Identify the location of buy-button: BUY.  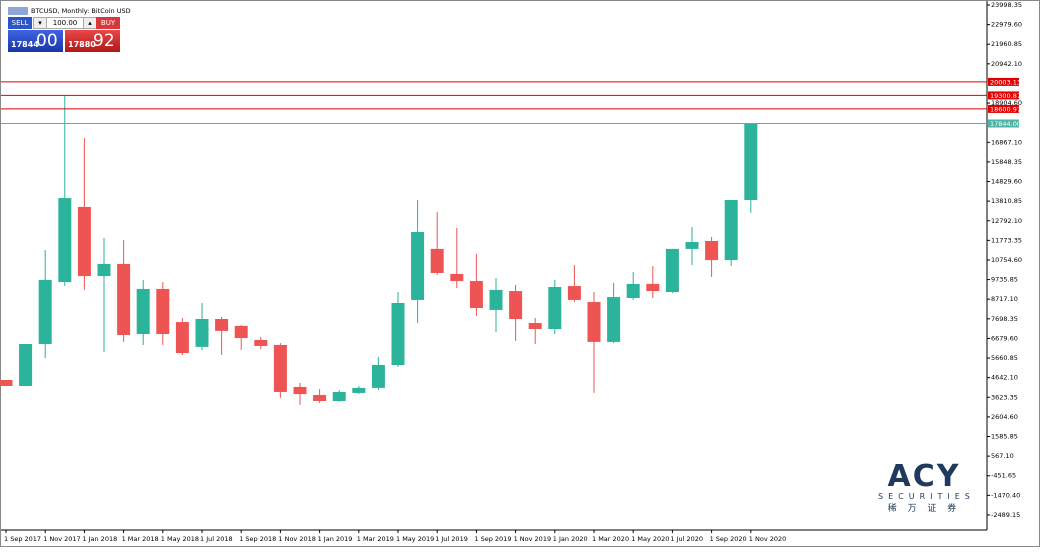
(108, 23).